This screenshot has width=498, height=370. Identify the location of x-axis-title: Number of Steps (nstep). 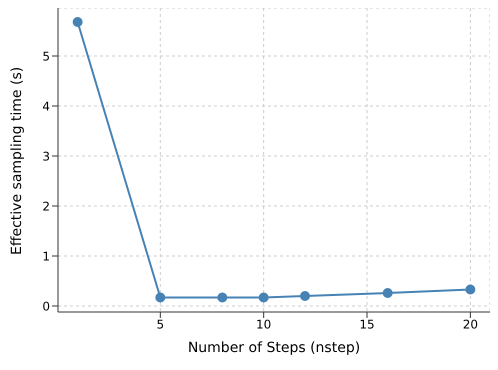
(274, 348).